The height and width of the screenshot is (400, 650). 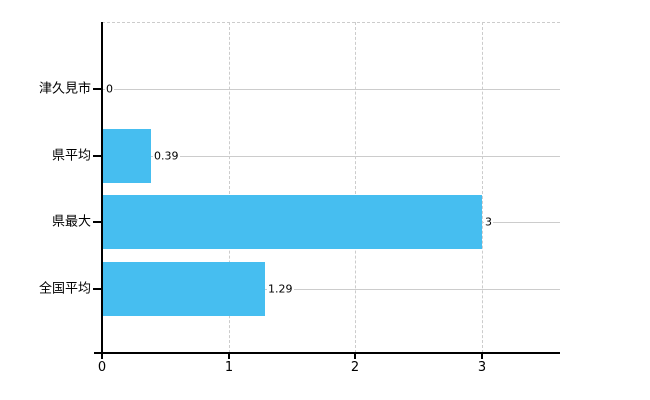 What do you see at coordinates (355, 367) in the screenshot?
I see `x-tick-label: 2` at bounding box center [355, 367].